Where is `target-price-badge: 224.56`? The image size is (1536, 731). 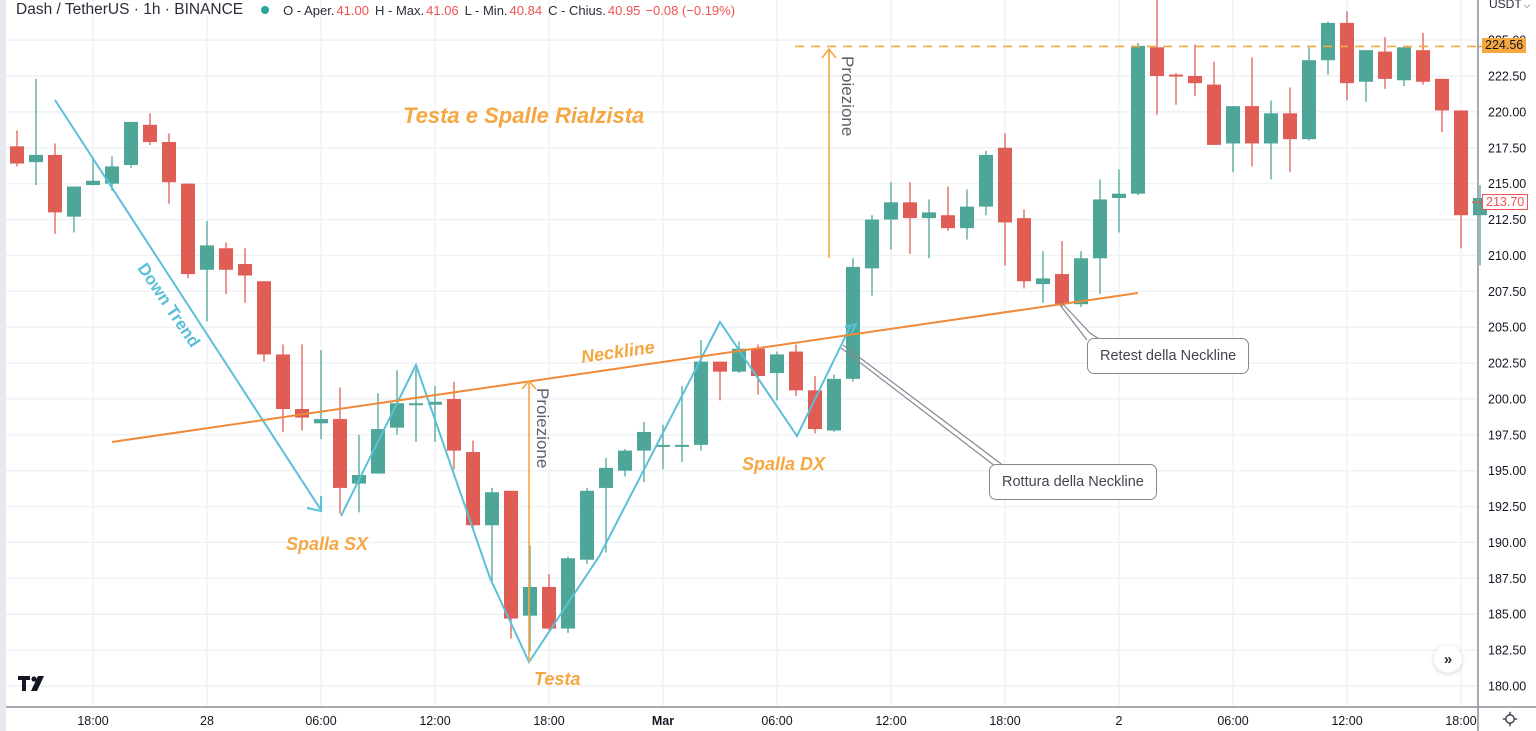 target-price-badge: 224.56 is located at coordinates (1504, 45).